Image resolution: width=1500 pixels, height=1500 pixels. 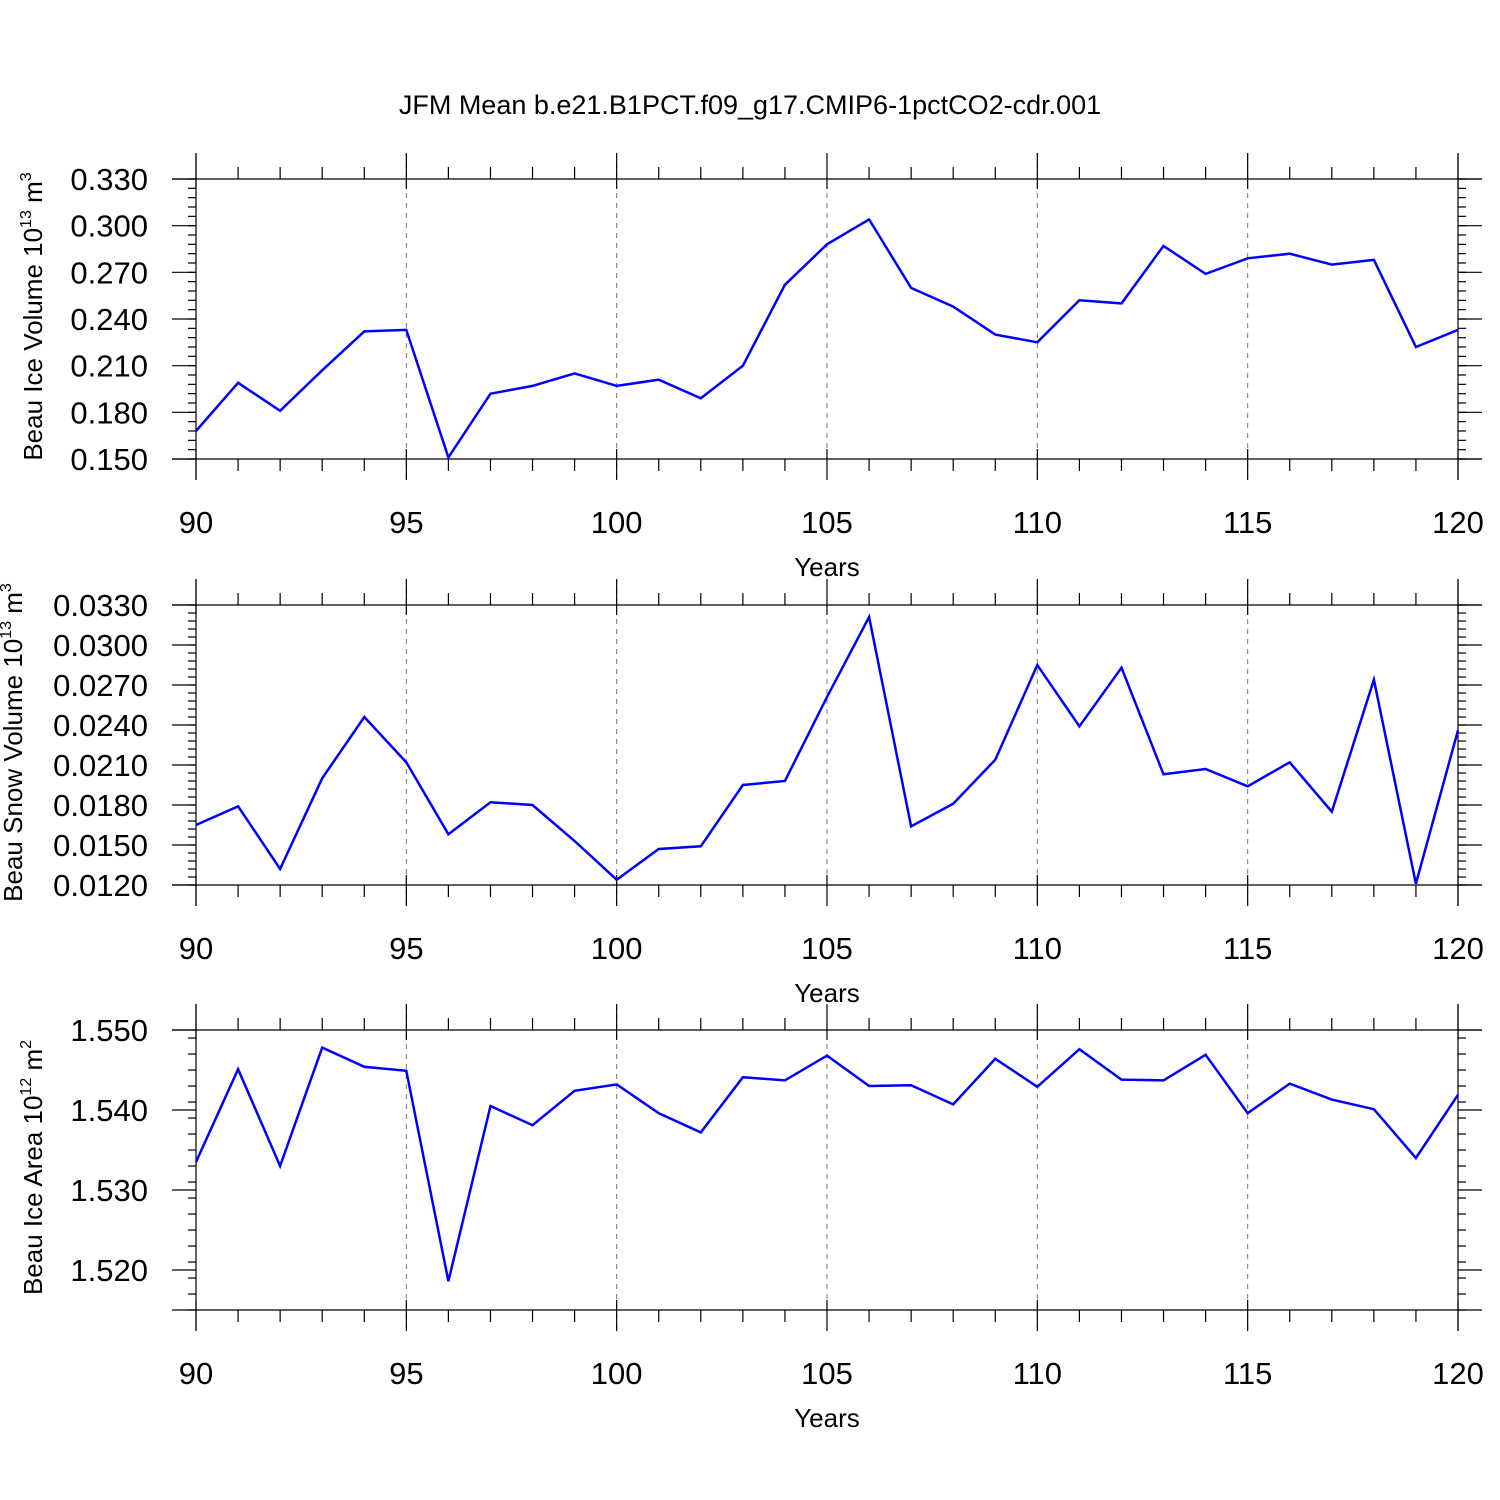 What do you see at coordinates (33, 344) in the screenshot?
I see `y-axis-label-main: Beau Ice Volume 10` at bounding box center [33, 344].